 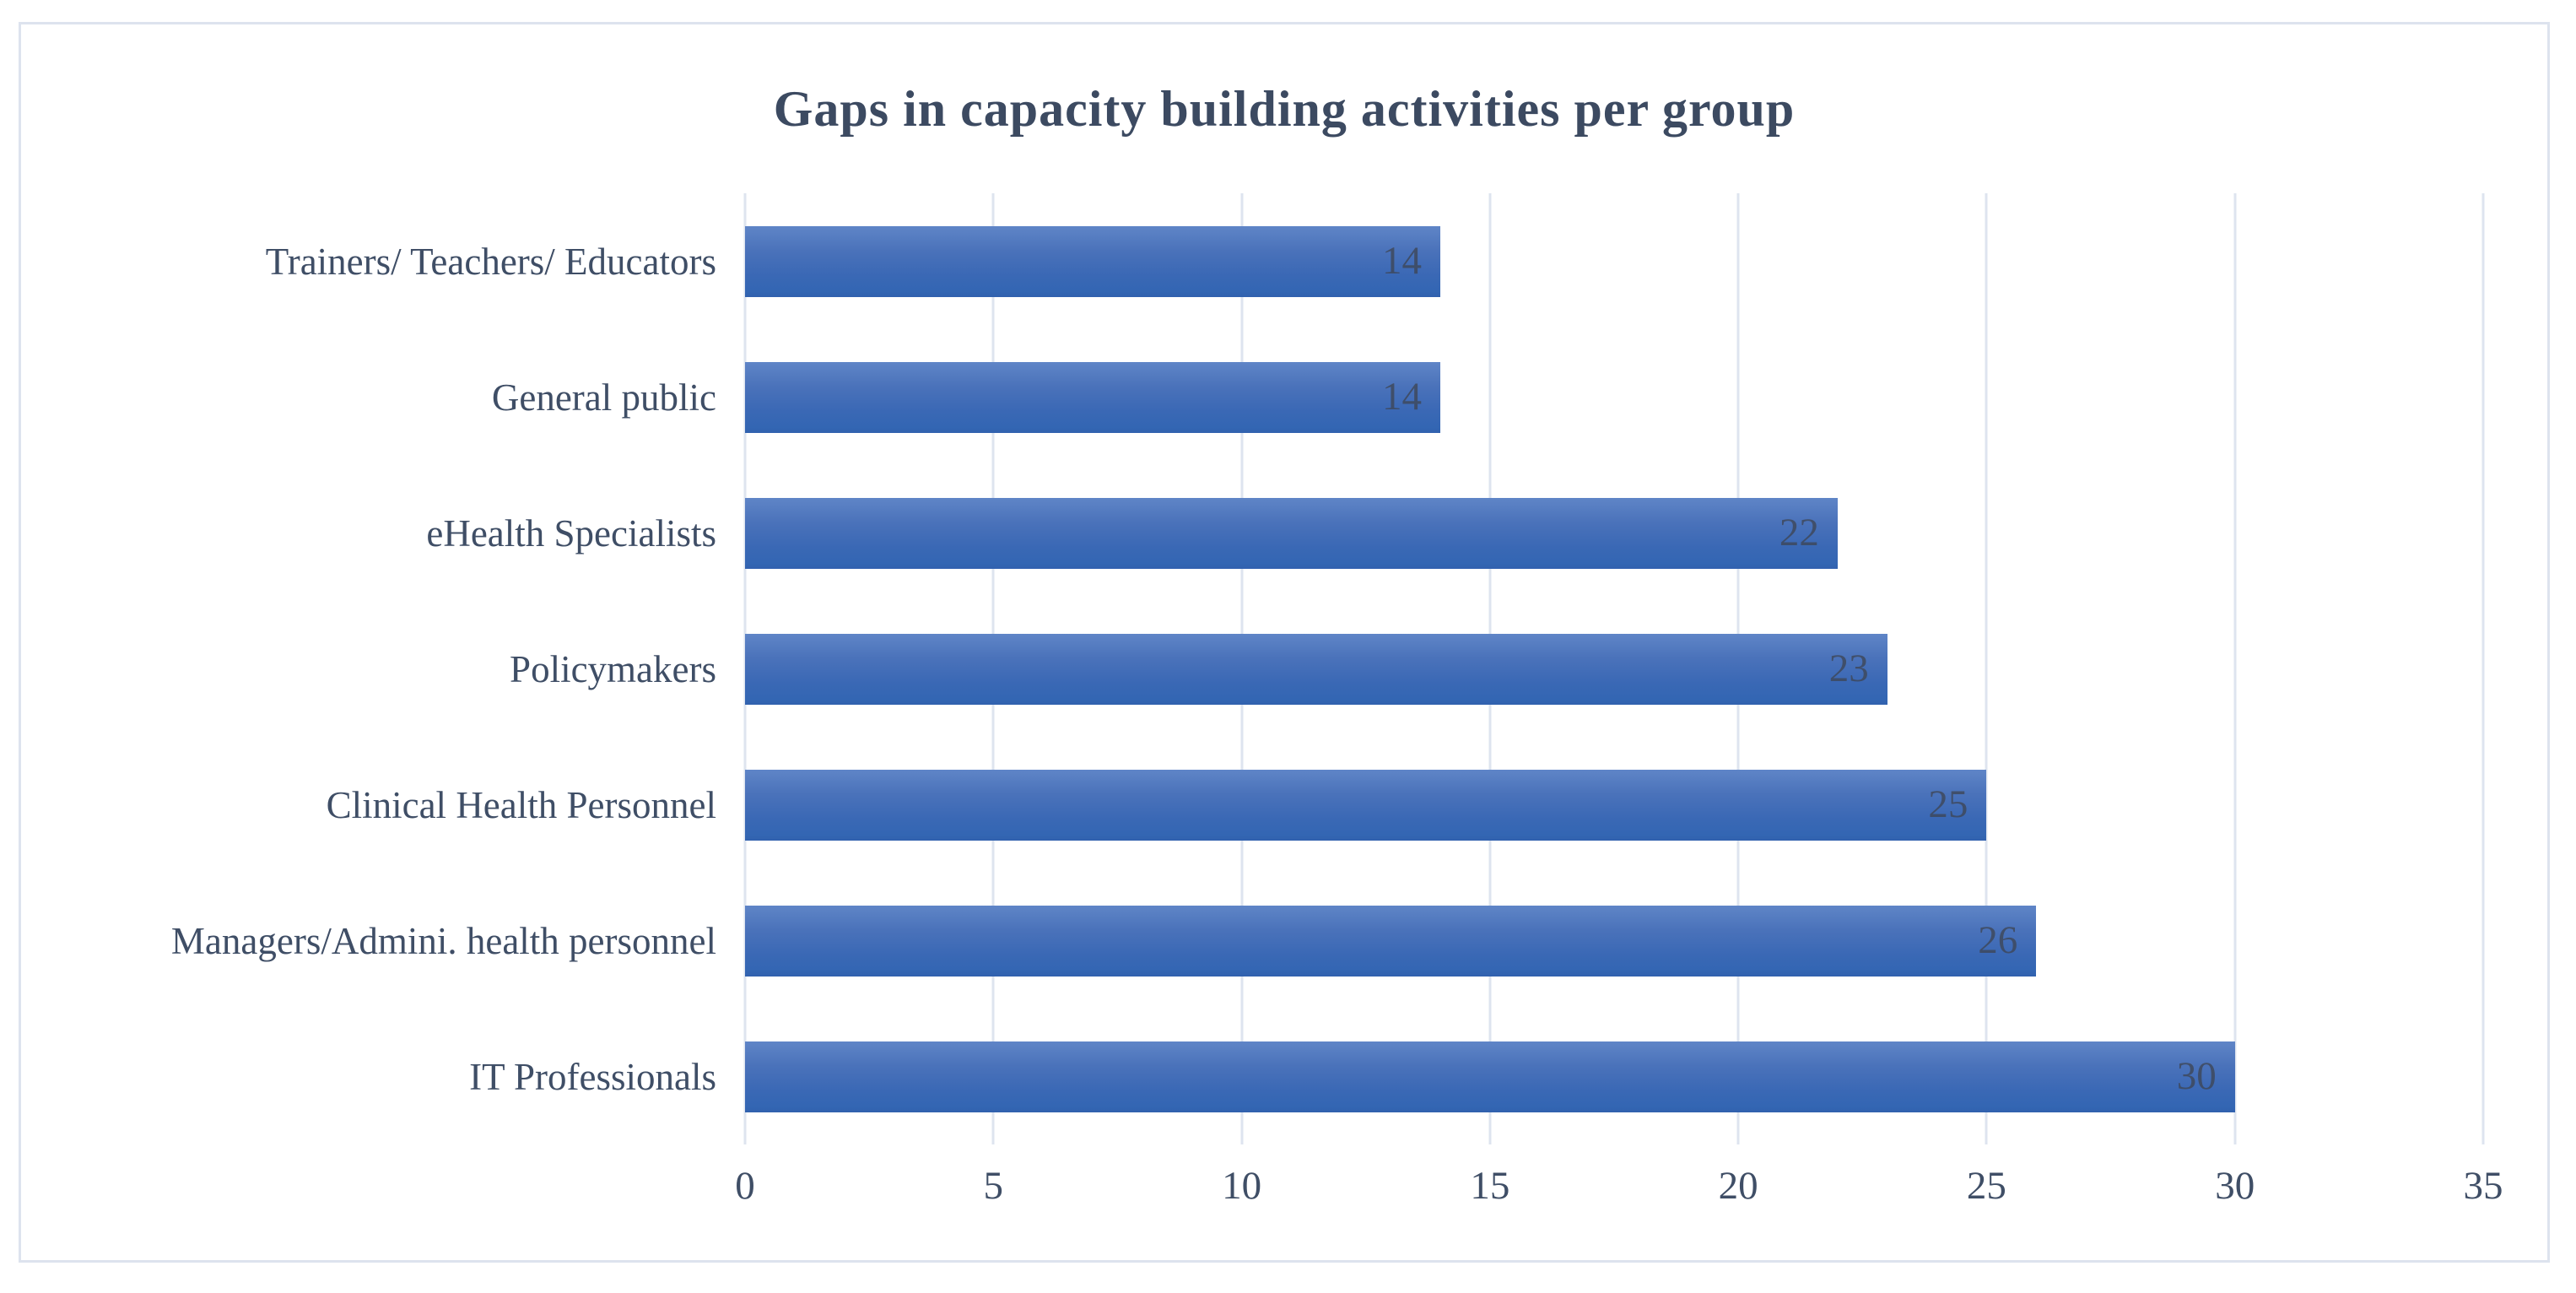 I want to click on category-label: eHealth Specialists, so click(x=571, y=533).